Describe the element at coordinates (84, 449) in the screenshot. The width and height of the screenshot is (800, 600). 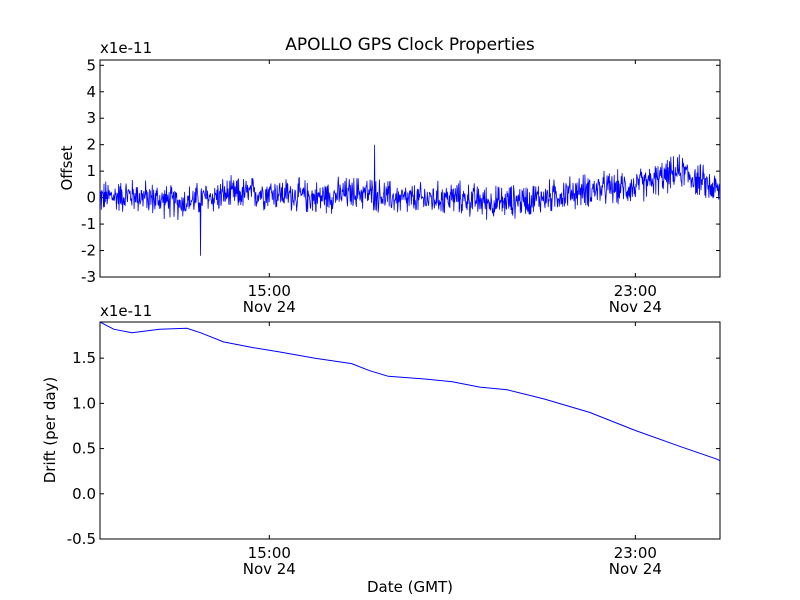
I see `y-tick-label: 0.5` at that location.